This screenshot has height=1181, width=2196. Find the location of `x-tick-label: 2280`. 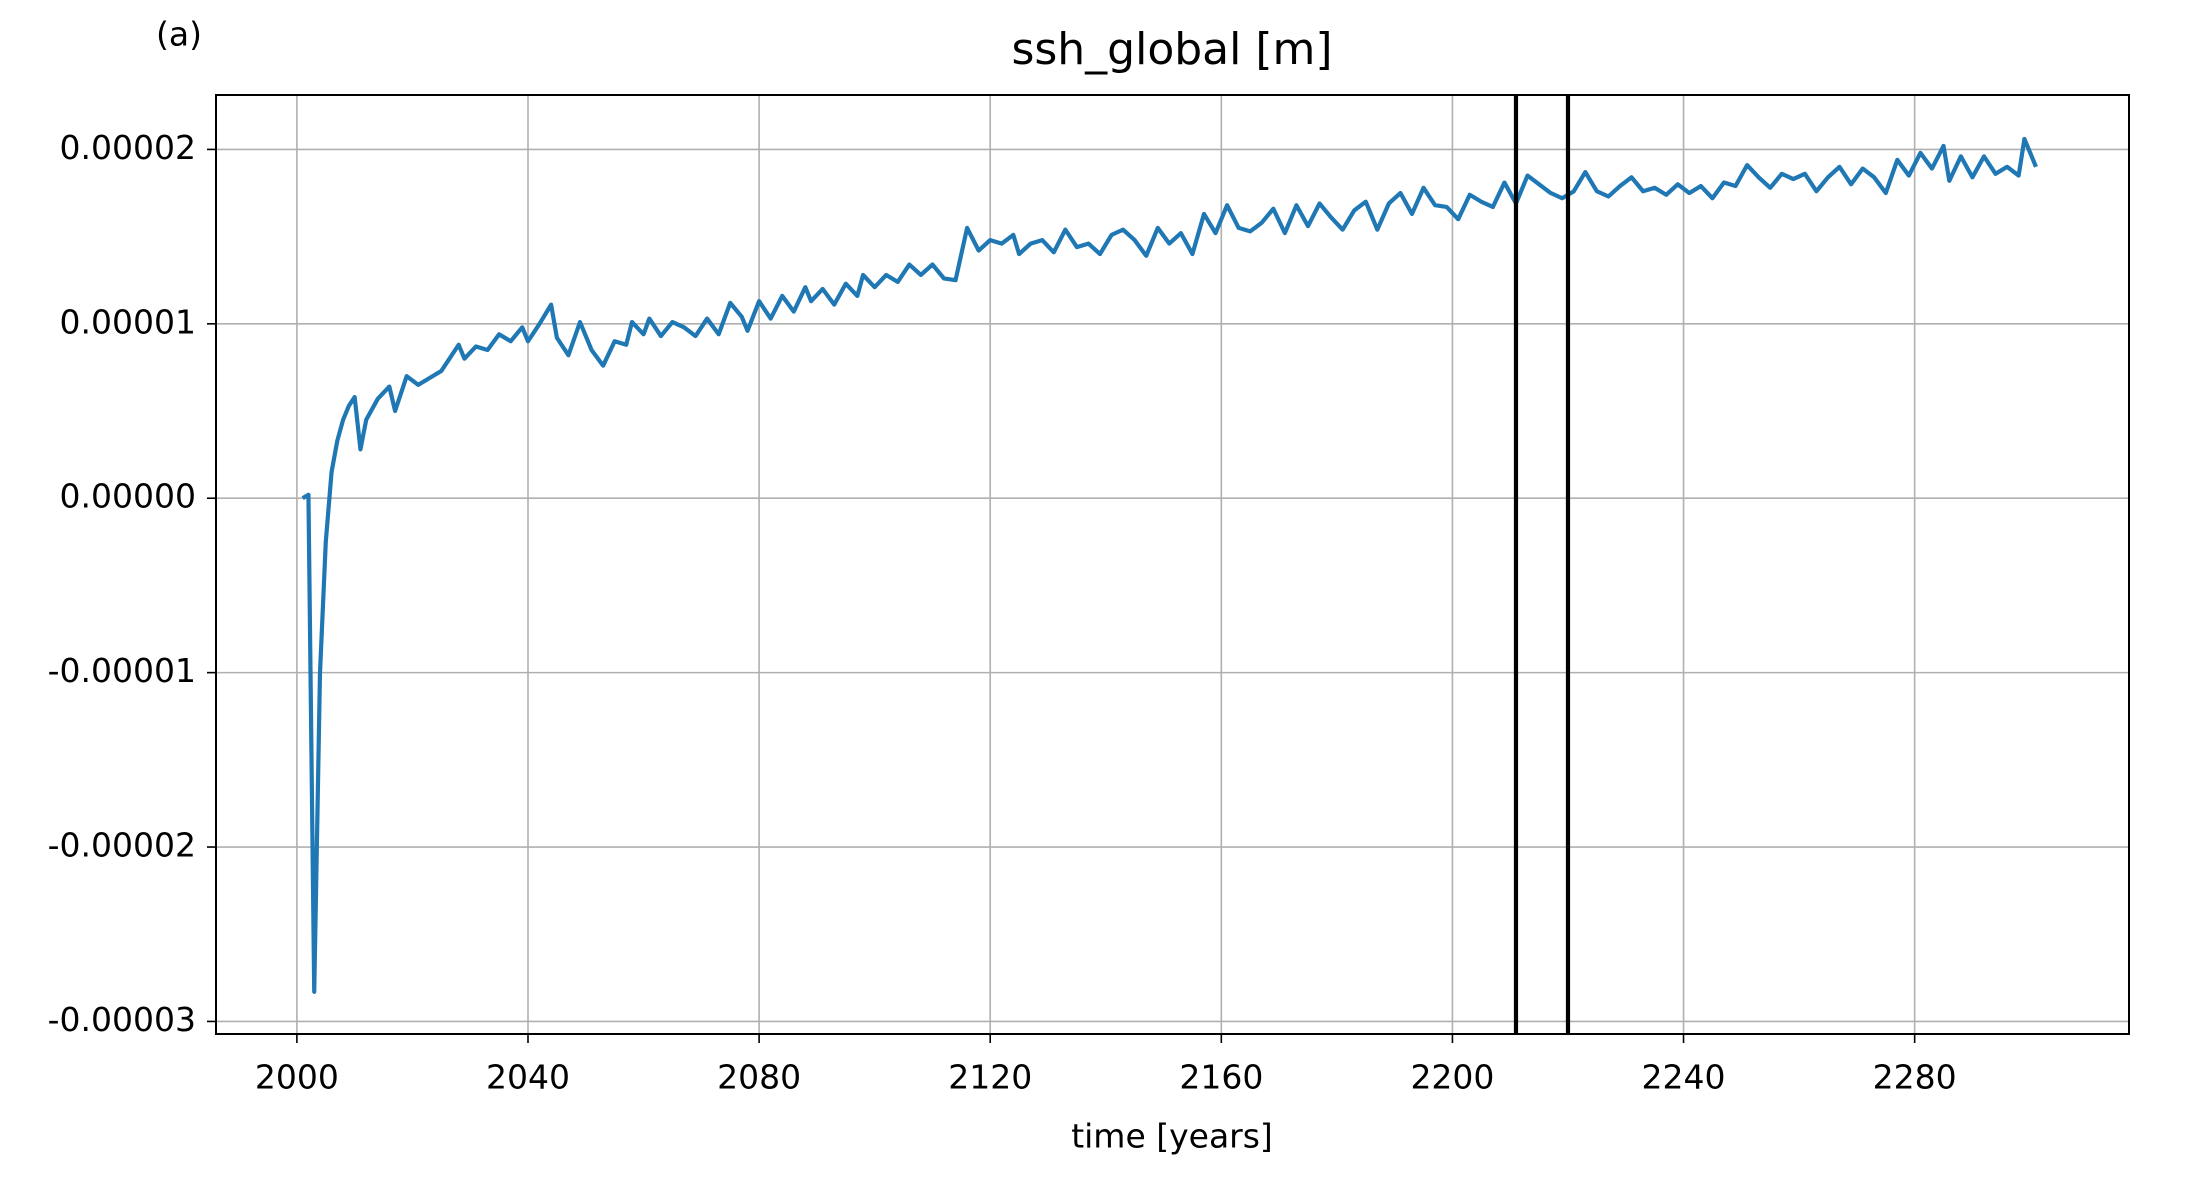

x-tick-label: 2280 is located at coordinates (1915, 1077).